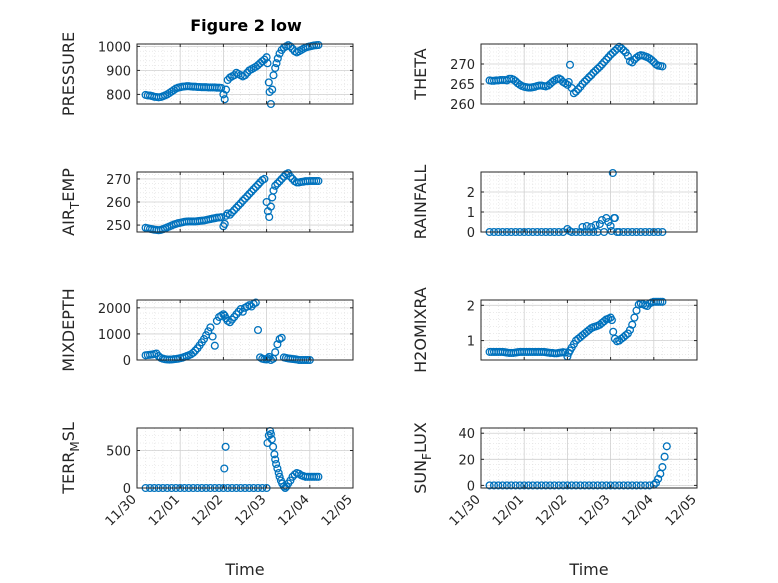  What do you see at coordinates (114, 47) in the screenshot?
I see `panel-0-y-tick-label: 1000` at bounding box center [114, 47].